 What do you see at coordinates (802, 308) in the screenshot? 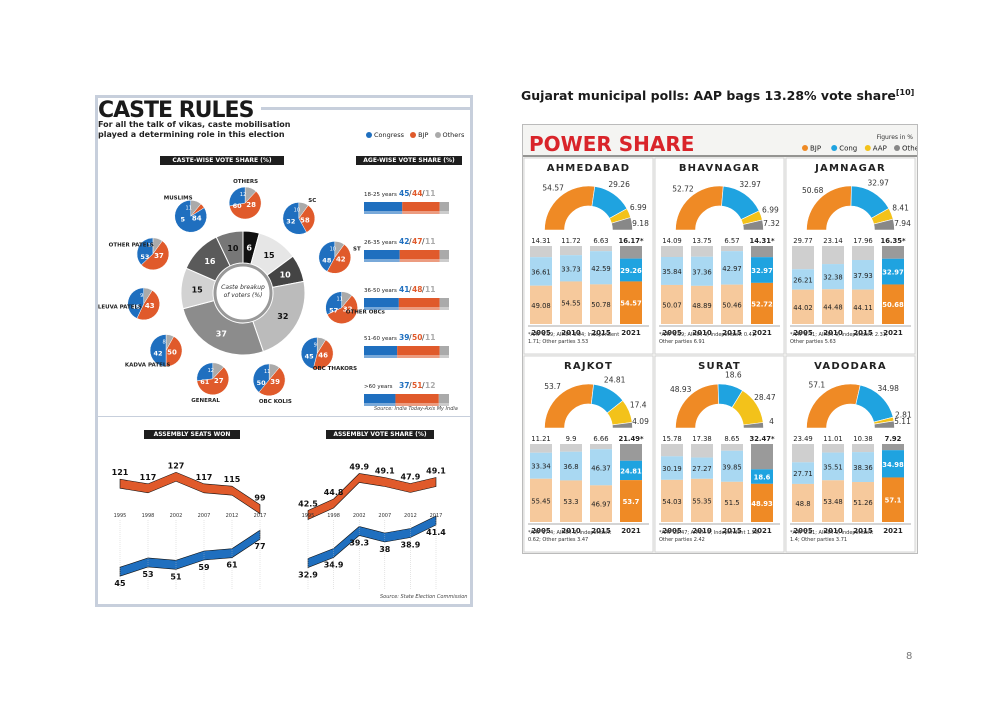
I see `bar-value: 44.02` at bounding box center [802, 308].